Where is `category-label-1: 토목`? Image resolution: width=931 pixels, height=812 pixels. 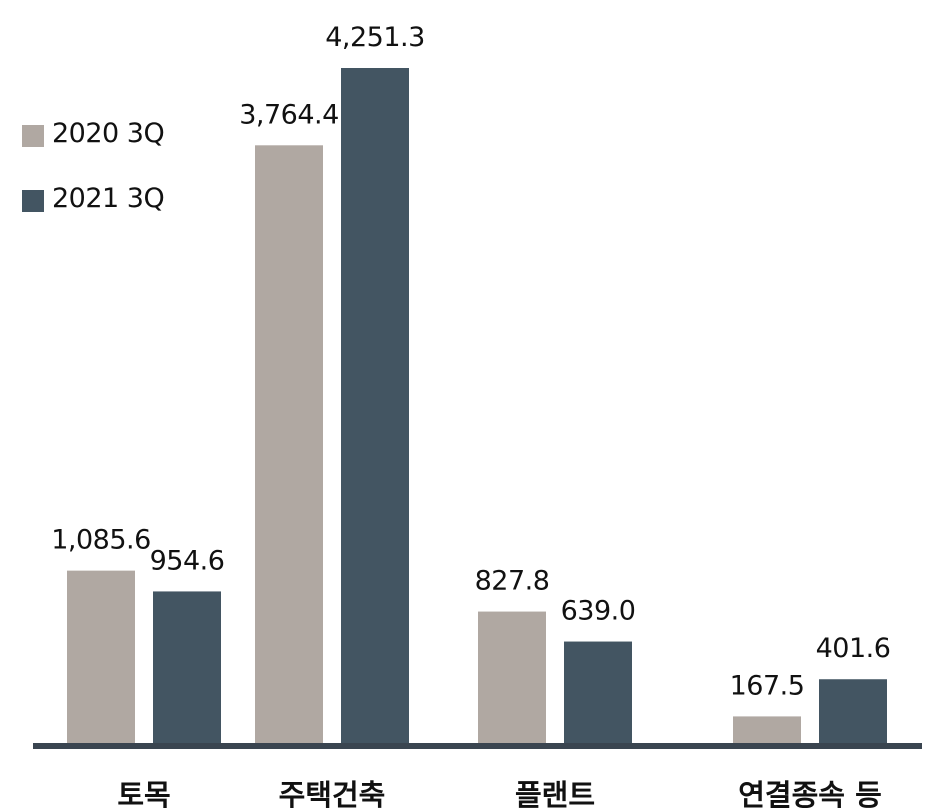 category-label-1: 토목 is located at coordinates (143, 795).